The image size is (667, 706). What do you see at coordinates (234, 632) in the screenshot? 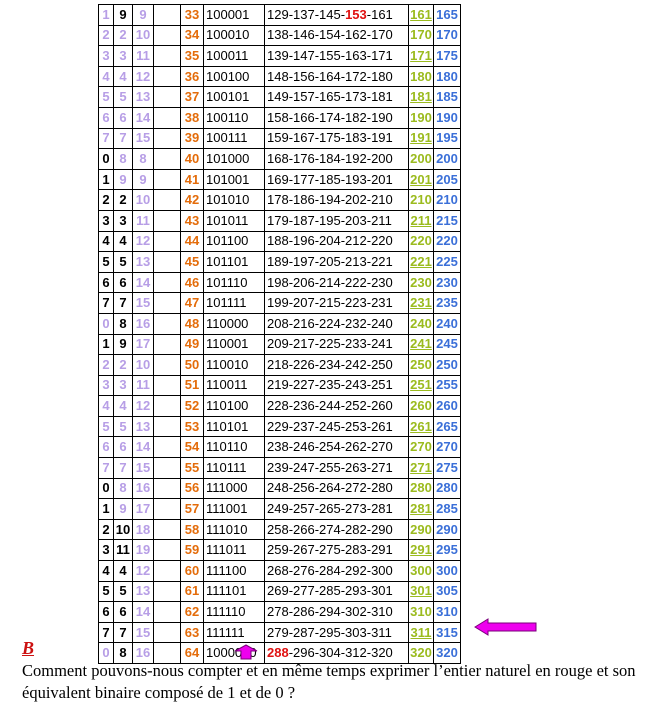
I see `binary-cell: 111111` at bounding box center [234, 632].